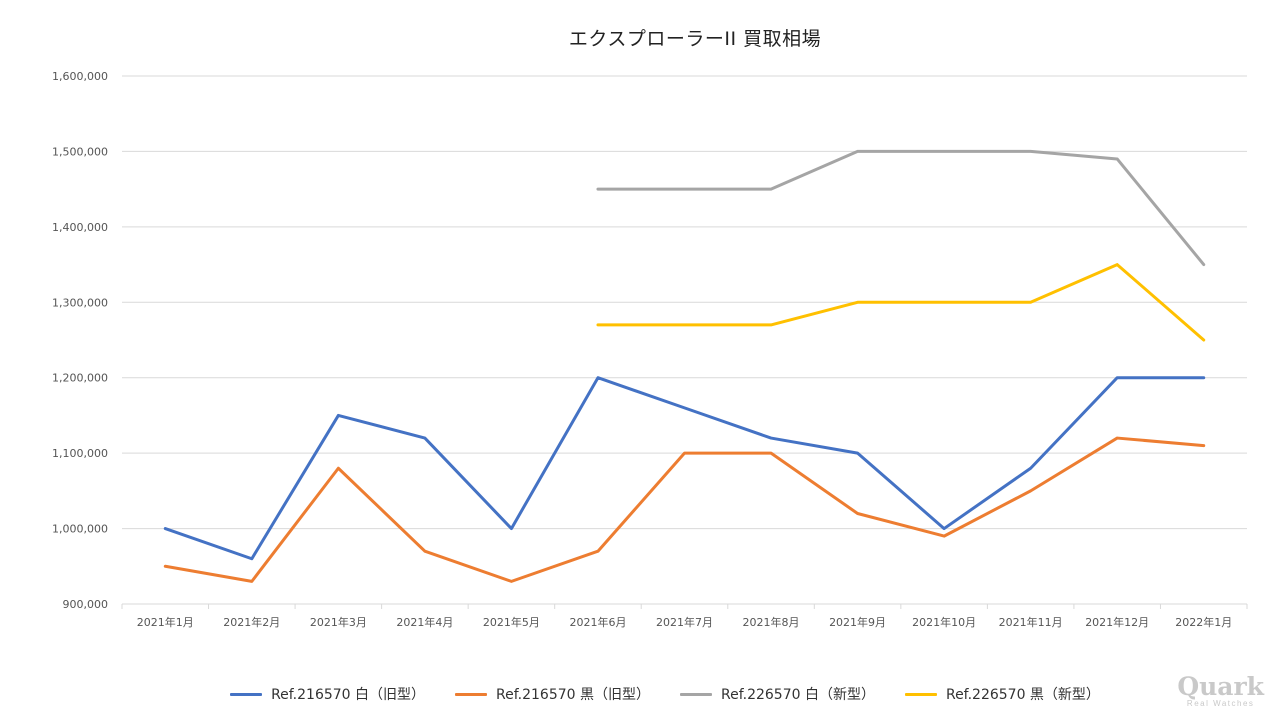  Describe the element at coordinates (251, 622) in the screenshot. I see `x-tick-label: 2021年2月` at that location.